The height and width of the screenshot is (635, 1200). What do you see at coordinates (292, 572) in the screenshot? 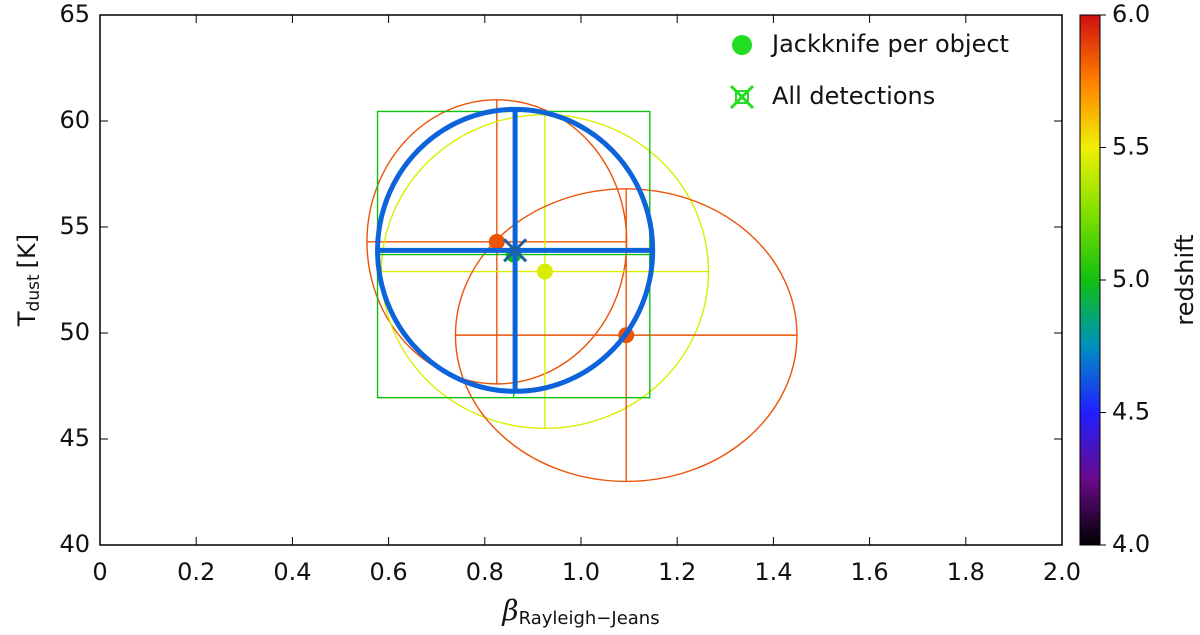
I see `x-tick-label: 0.4` at bounding box center [292, 572].